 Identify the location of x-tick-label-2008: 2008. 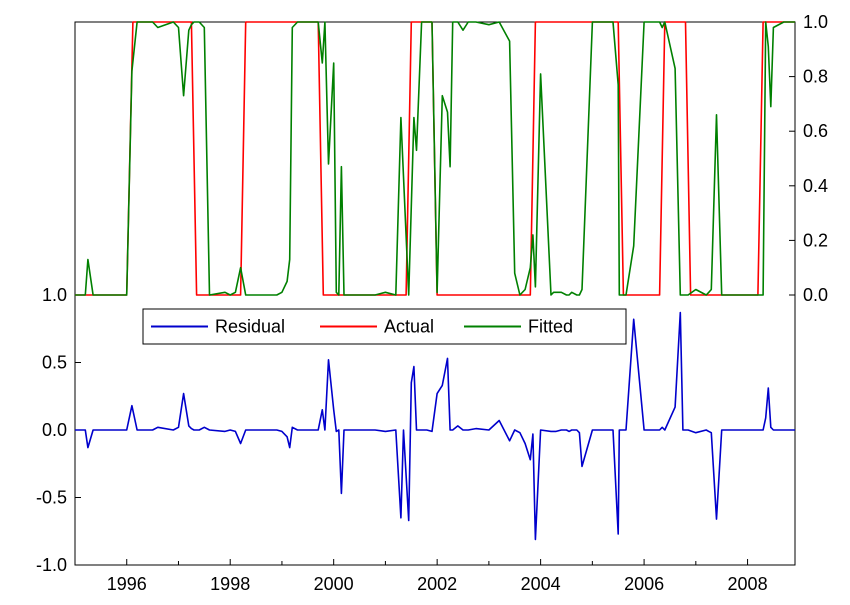
(748, 584).